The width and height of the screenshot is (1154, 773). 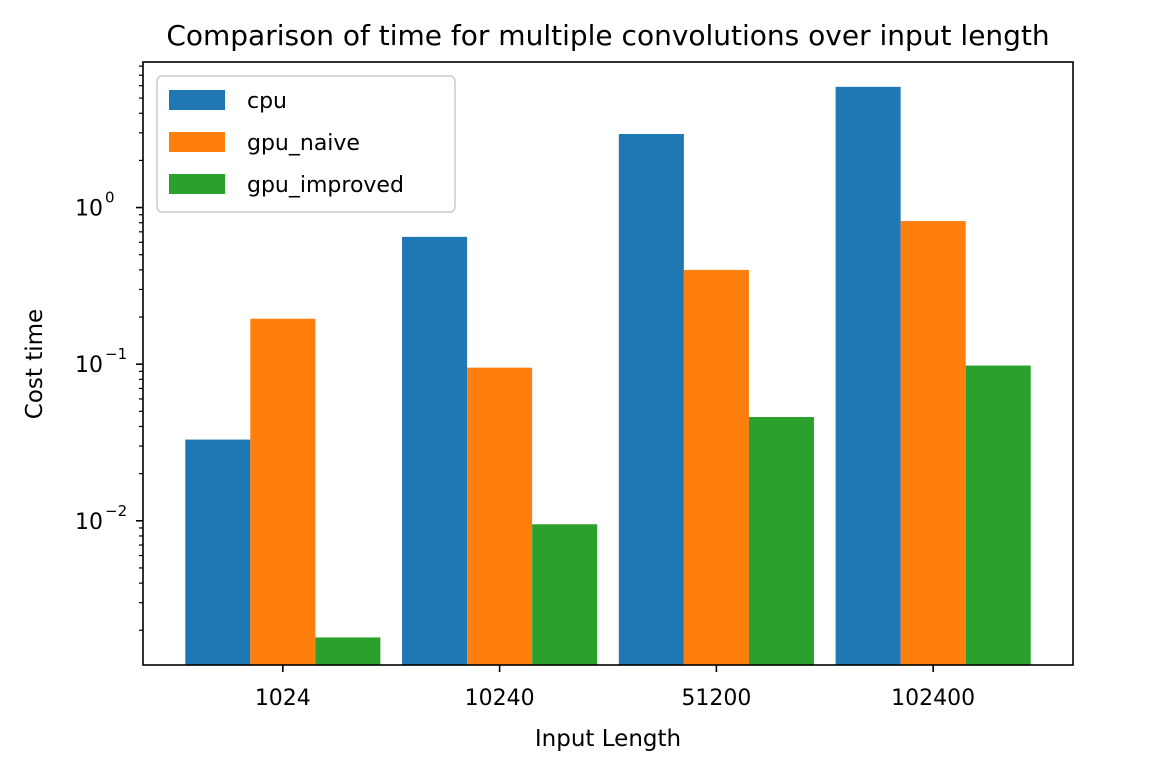 I want to click on legend-swatch-gpu_improved, so click(x=197, y=184).